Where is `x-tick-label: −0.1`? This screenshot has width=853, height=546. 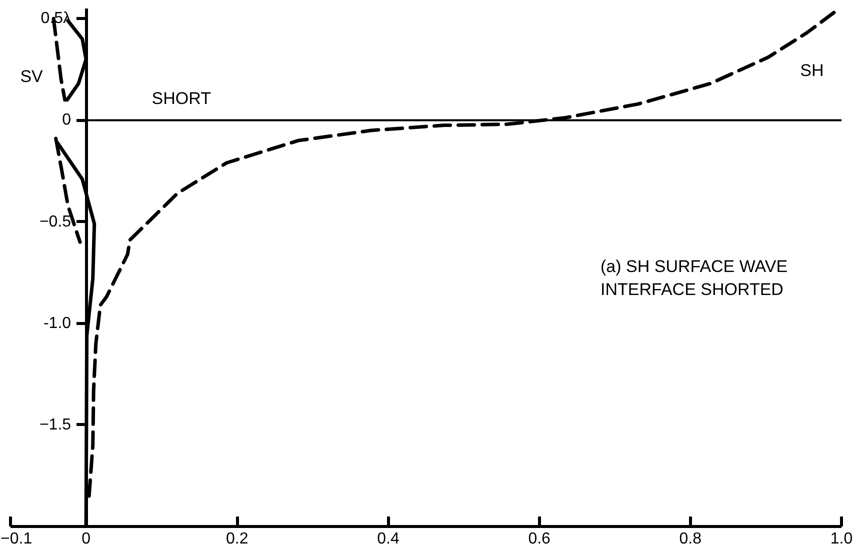 x-tick-label: −0.1 is located at coordinates (16, 538).